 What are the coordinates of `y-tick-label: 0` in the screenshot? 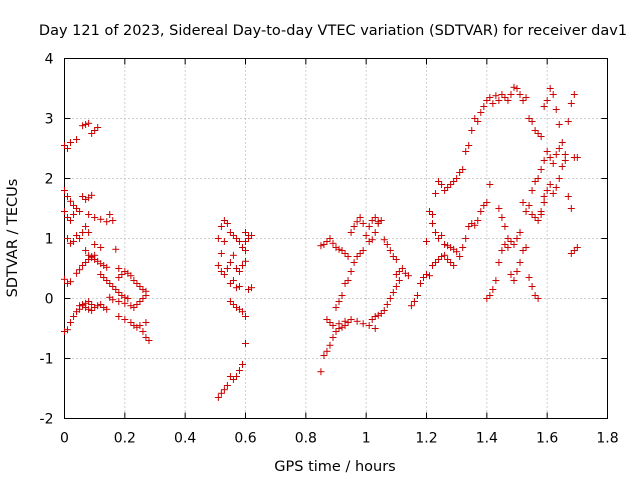 It's located at (49, 300).